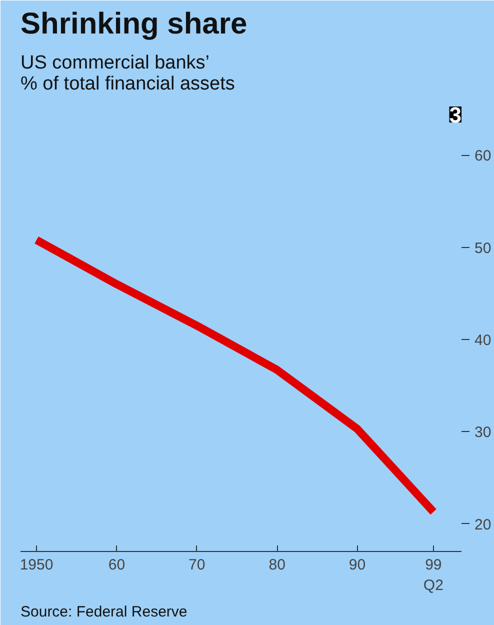 The height and width of the screenshot is (625, 494). Describe the element at coordinates (37, 565) in the screenshot. I see `x-tick-label: 1950` at that location.